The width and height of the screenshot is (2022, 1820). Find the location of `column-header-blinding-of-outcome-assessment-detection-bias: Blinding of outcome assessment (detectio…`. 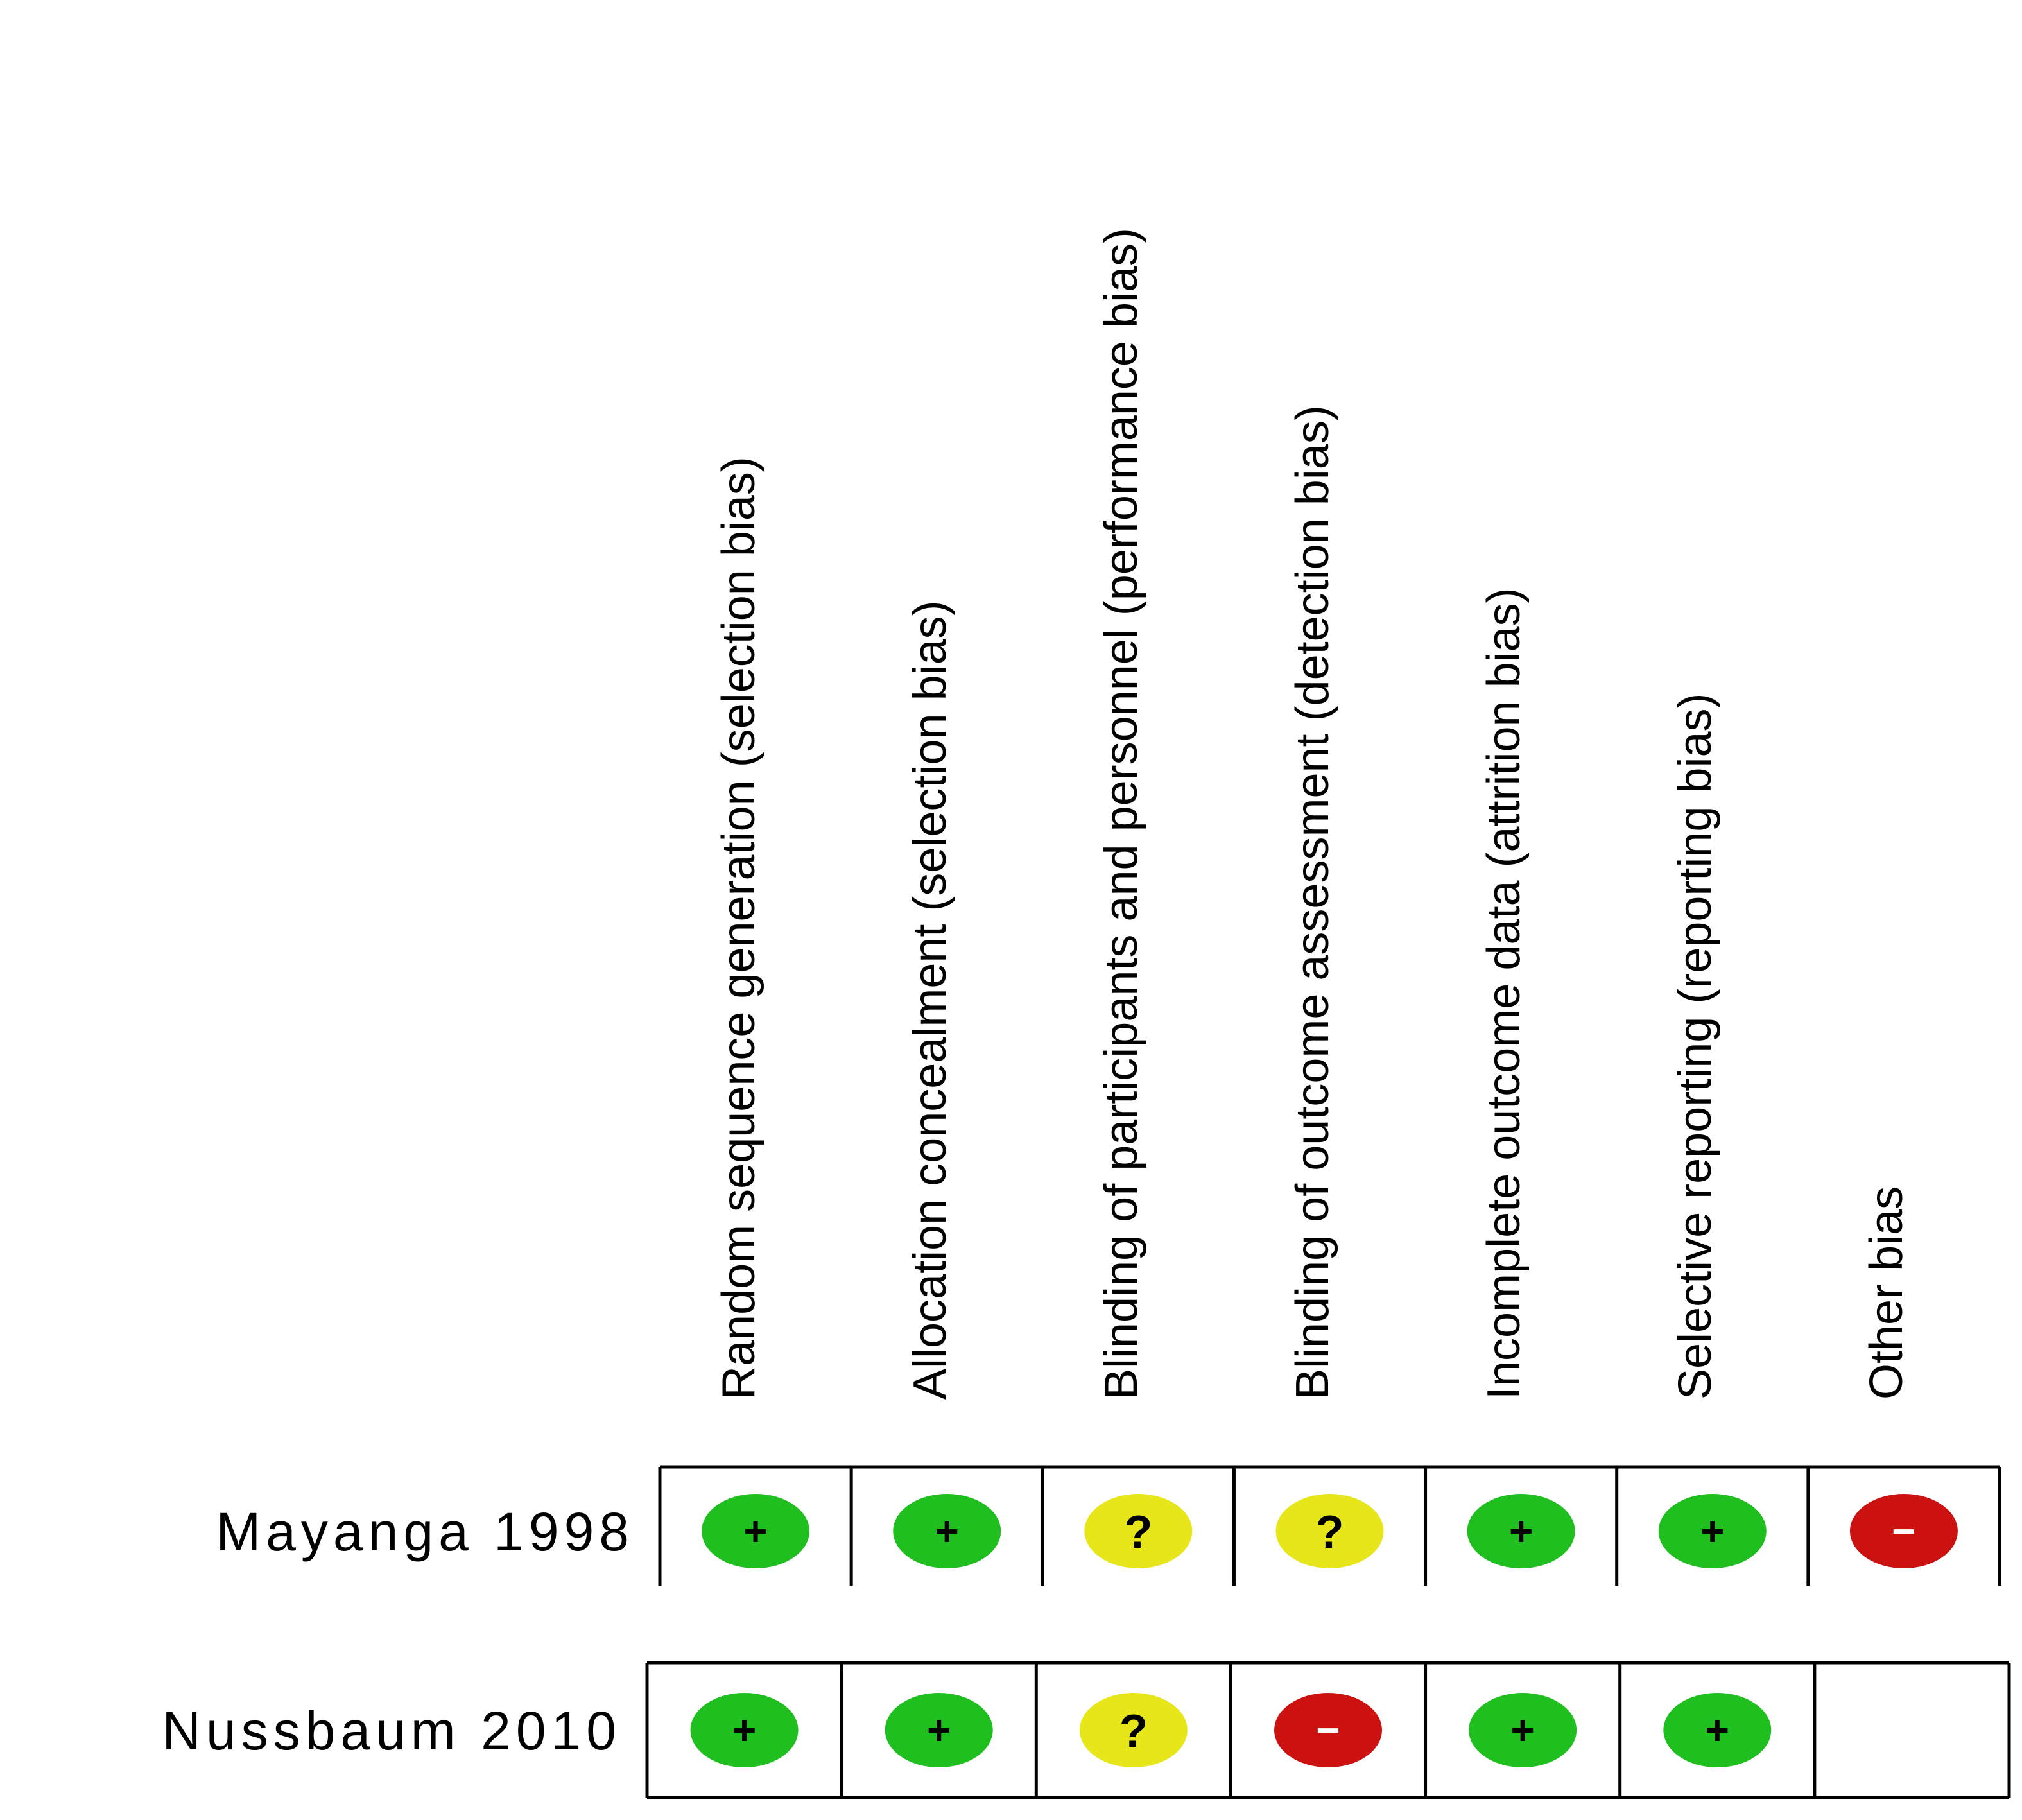

column-header-blinding-of-outcome-assessment-detection-bias: Blinding of outcome assessment (detectio… is located at coordinates (1312, 902).